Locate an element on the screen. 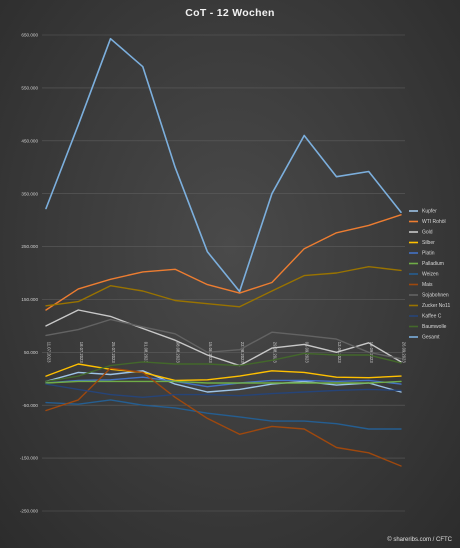 The image size is (460, 548). y-tick-label: 650.000 is located at coordinates (29, 35).